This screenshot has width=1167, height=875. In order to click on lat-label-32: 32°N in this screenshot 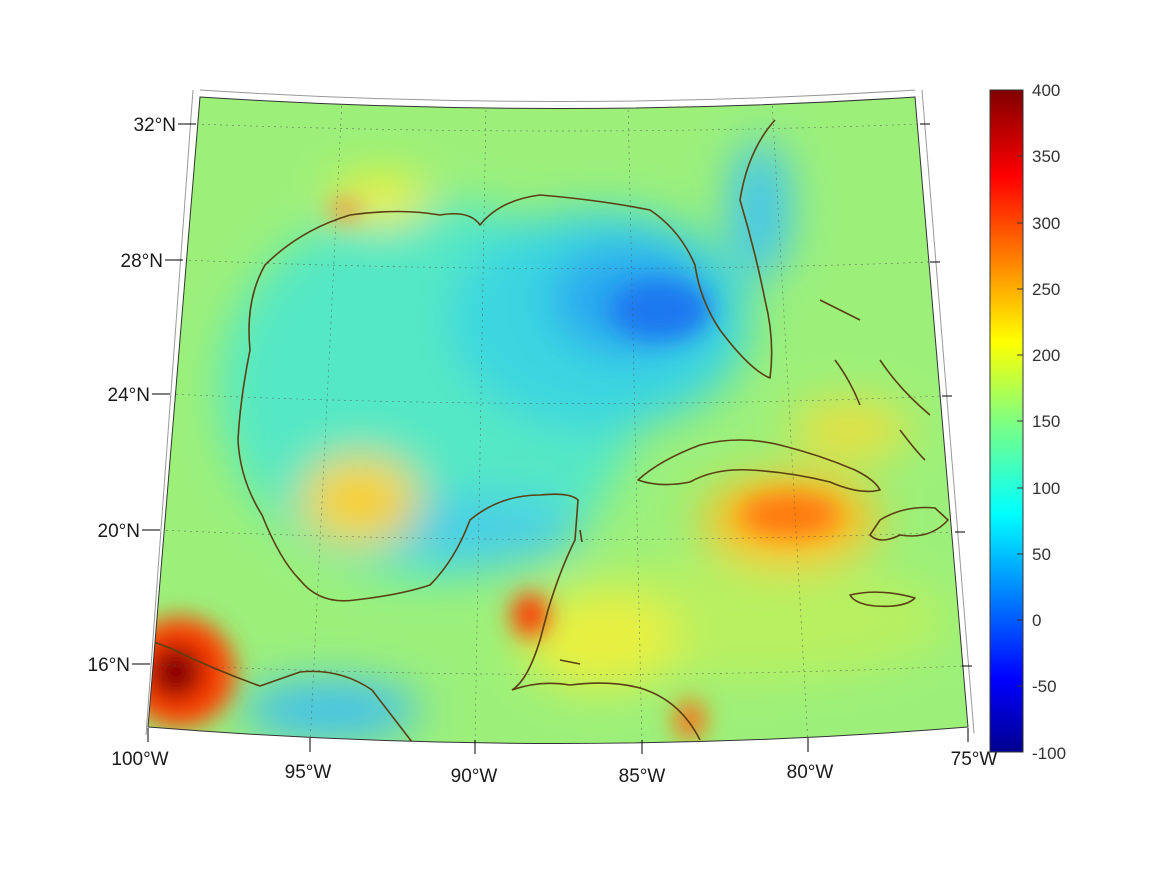, I will do `click(155, 125)`.